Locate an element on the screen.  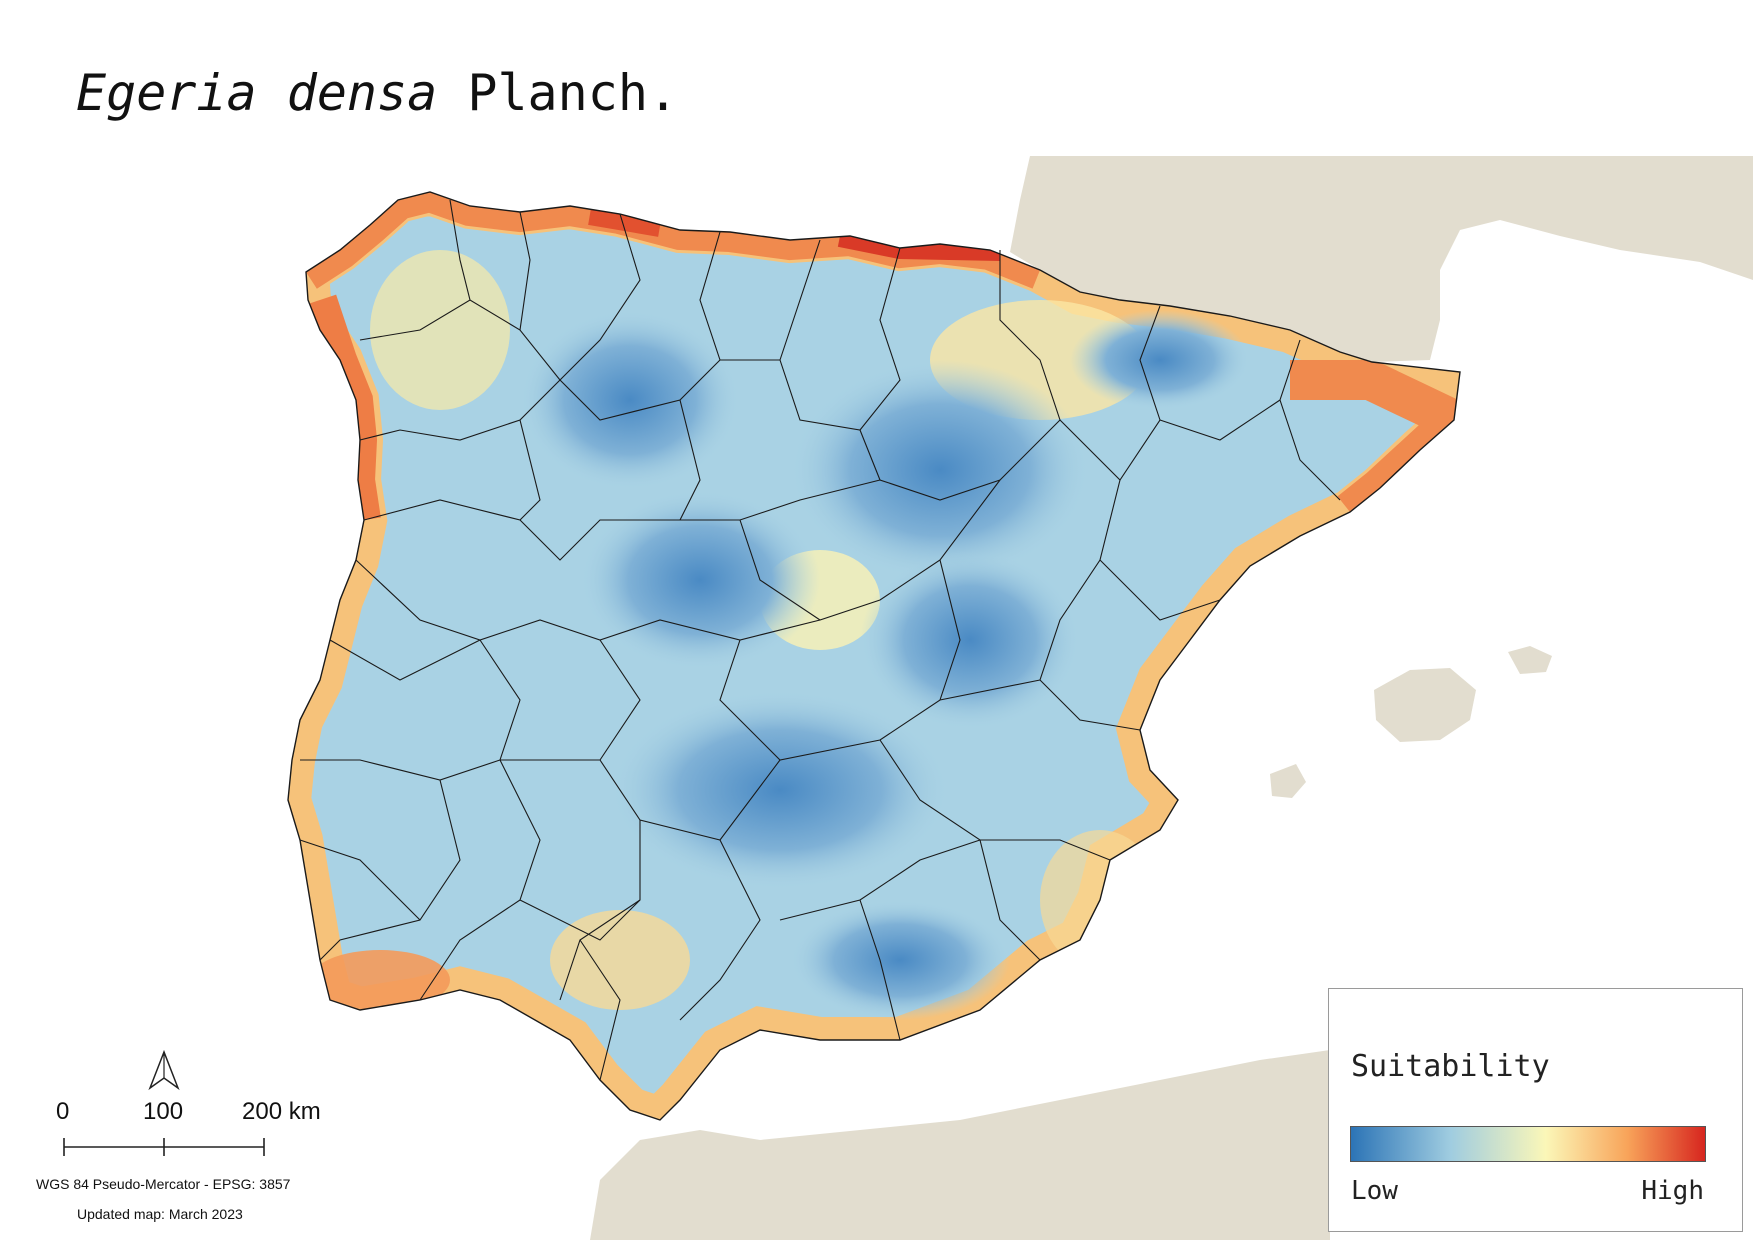
legend-color-ramp is located at coordinates (1528, 1144).